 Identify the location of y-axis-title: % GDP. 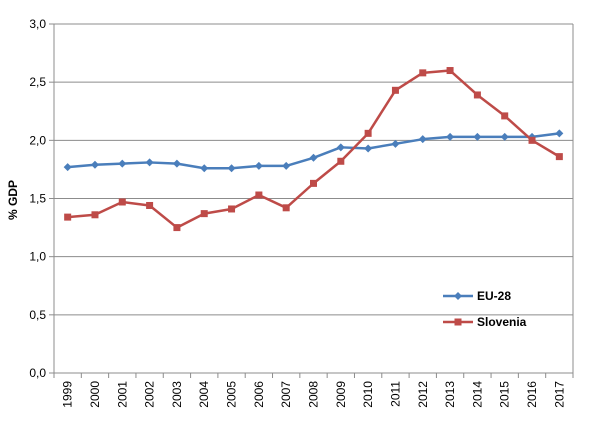
(13, 200).